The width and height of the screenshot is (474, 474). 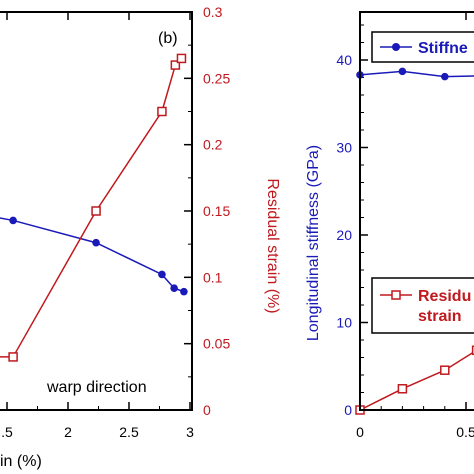 What do you see at coordinates (272, 245) in the screenshot?
I see `right-axis-label: Residual strain (%)` at bounding box center [272, 245].